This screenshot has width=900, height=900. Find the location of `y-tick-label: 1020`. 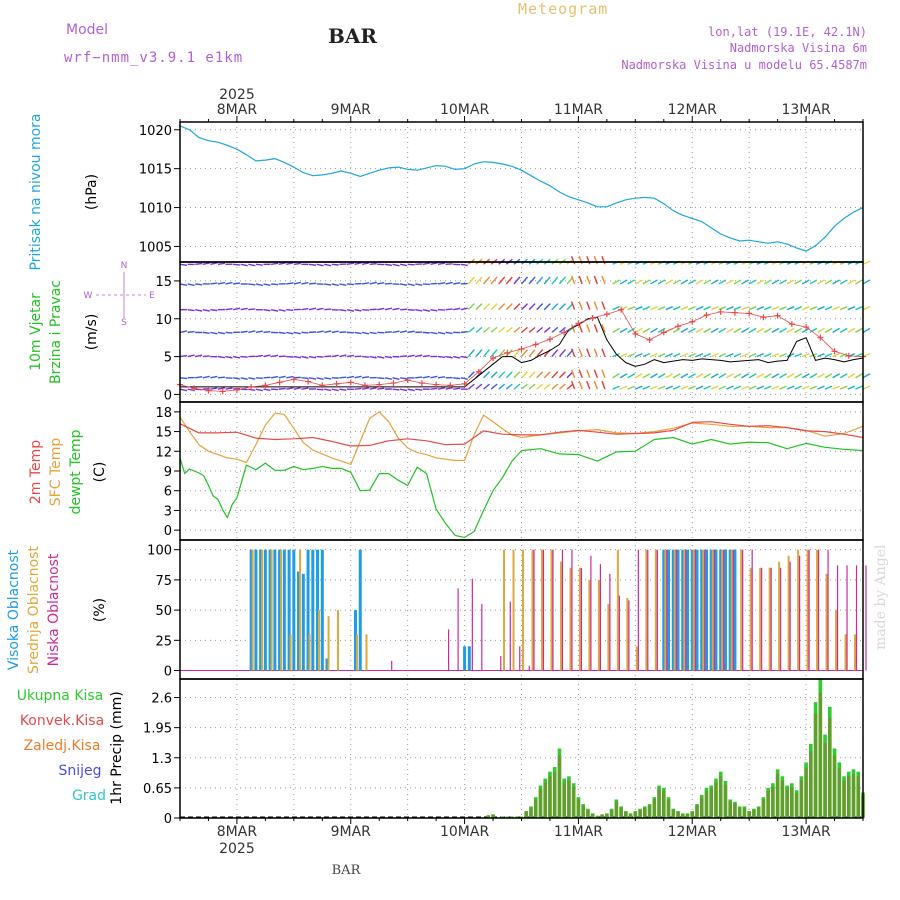

y-tick-label: 1020 is located at coordinates (155, 131).